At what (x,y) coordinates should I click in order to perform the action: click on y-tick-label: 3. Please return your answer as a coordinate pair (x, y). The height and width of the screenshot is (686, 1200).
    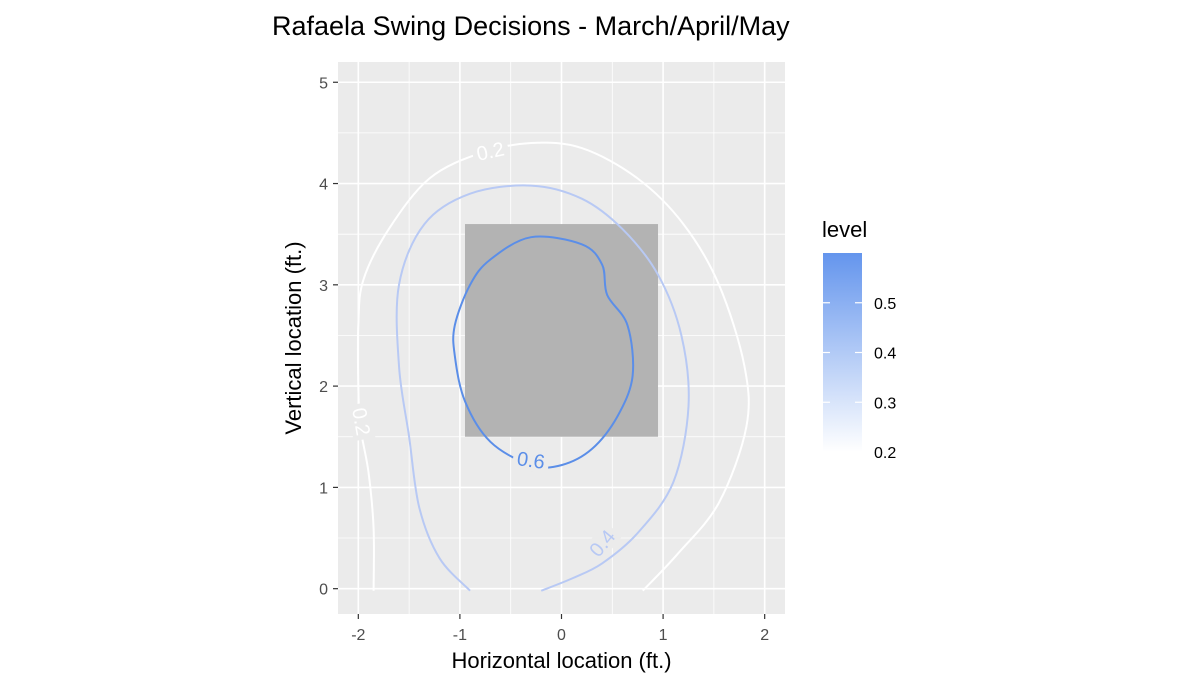
    Looking at the image, I should click on (323, 286).